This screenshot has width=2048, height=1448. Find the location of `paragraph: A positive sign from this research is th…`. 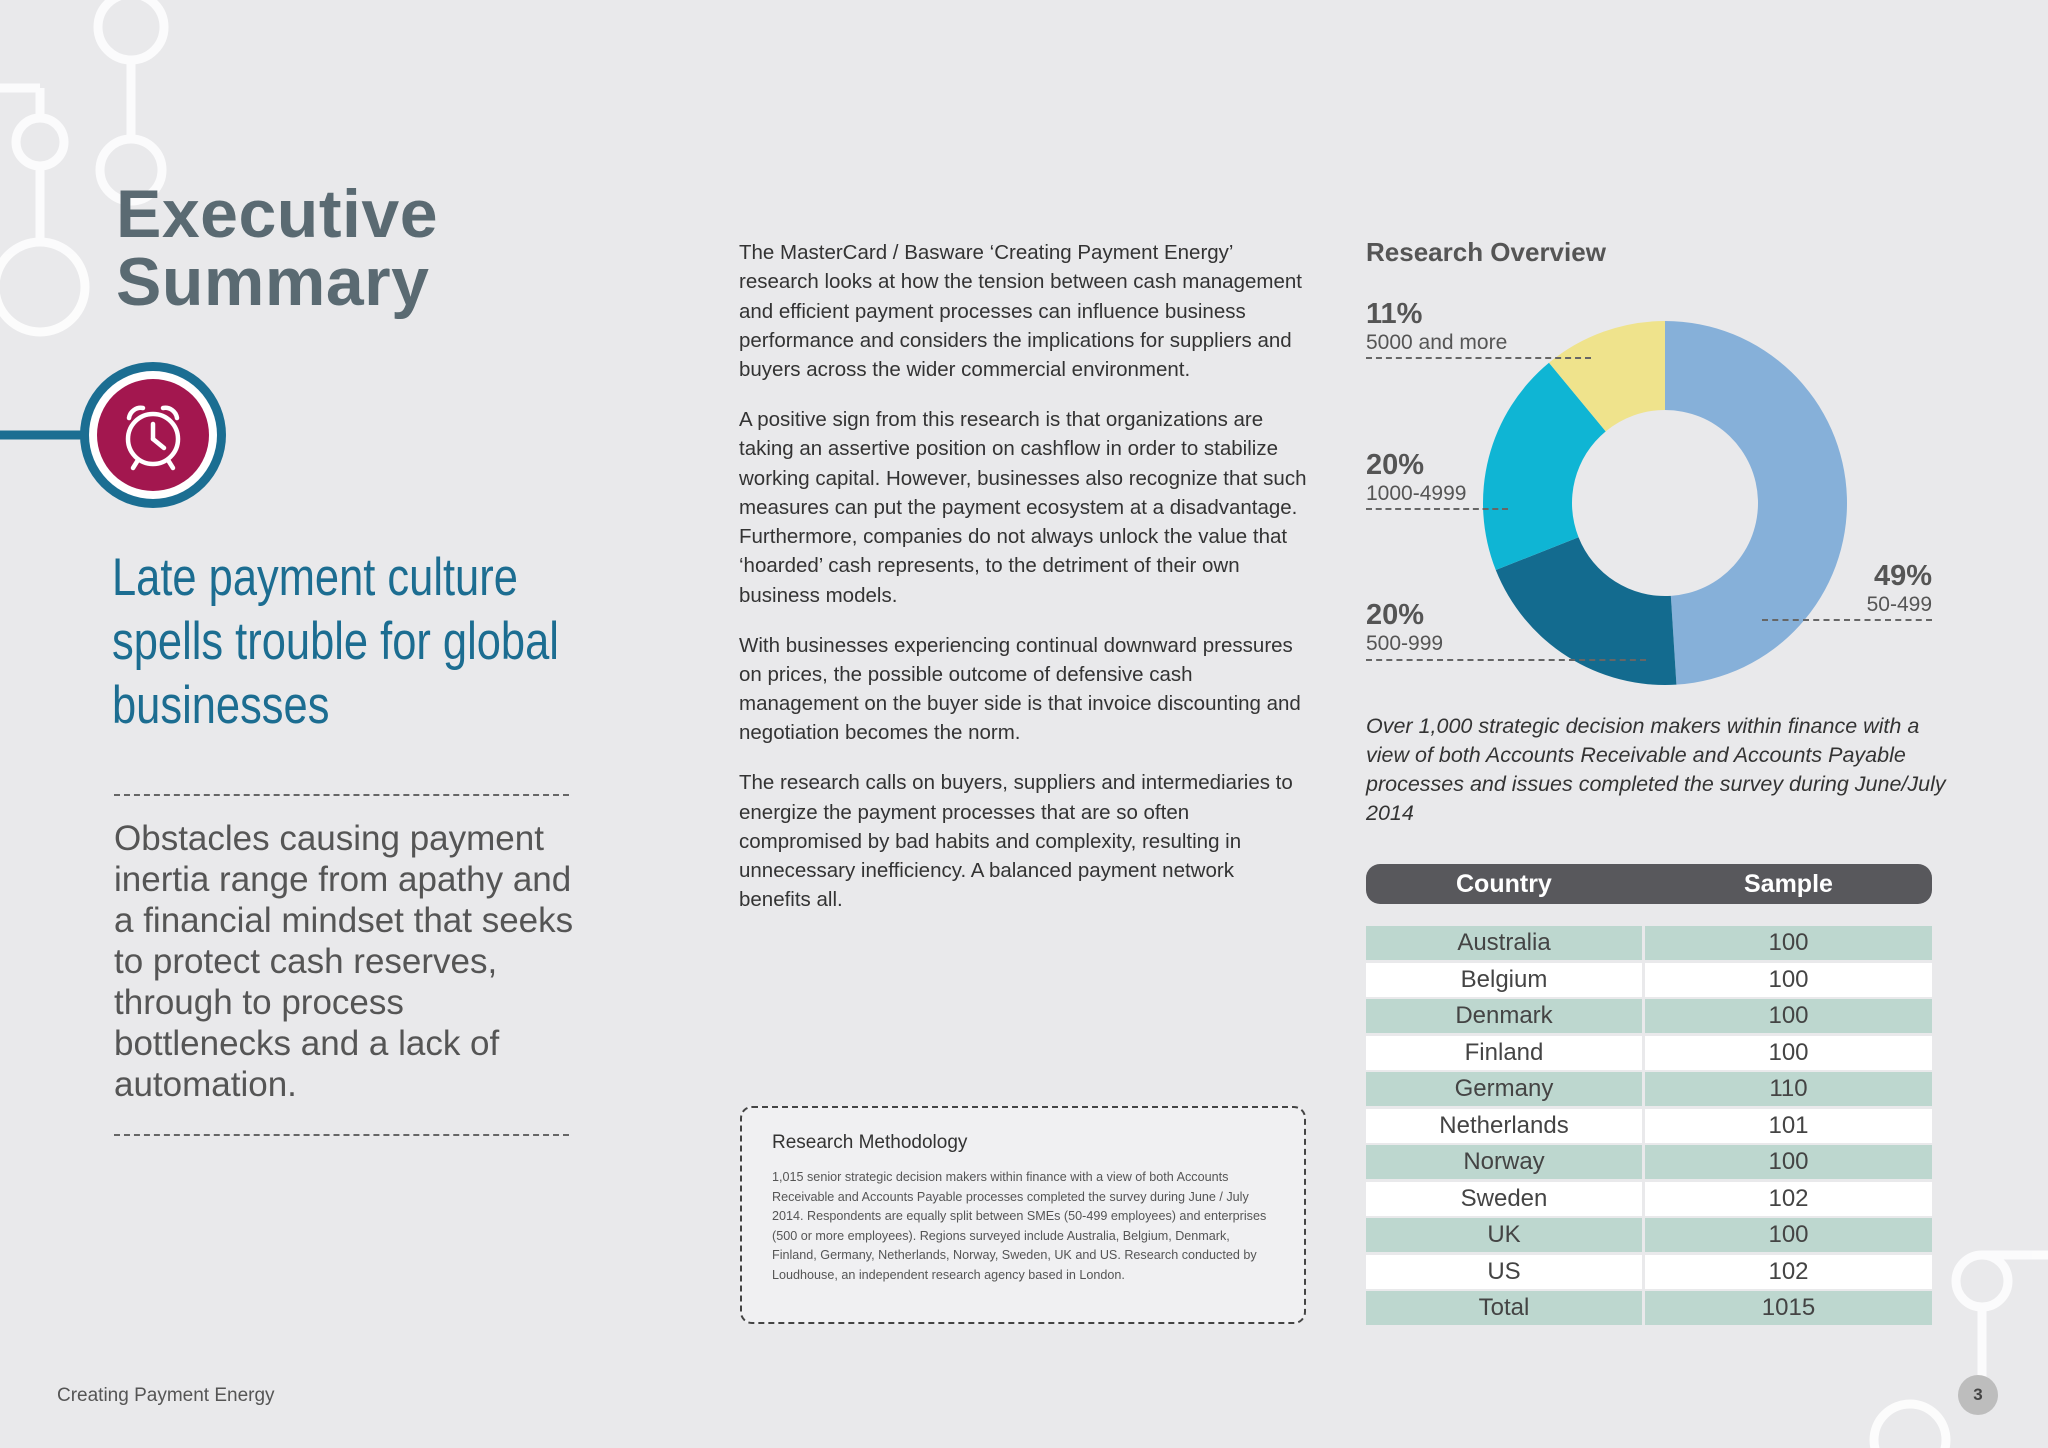

paragraph: A positive sign from this research is th… is located at coordinates (1023, 507).